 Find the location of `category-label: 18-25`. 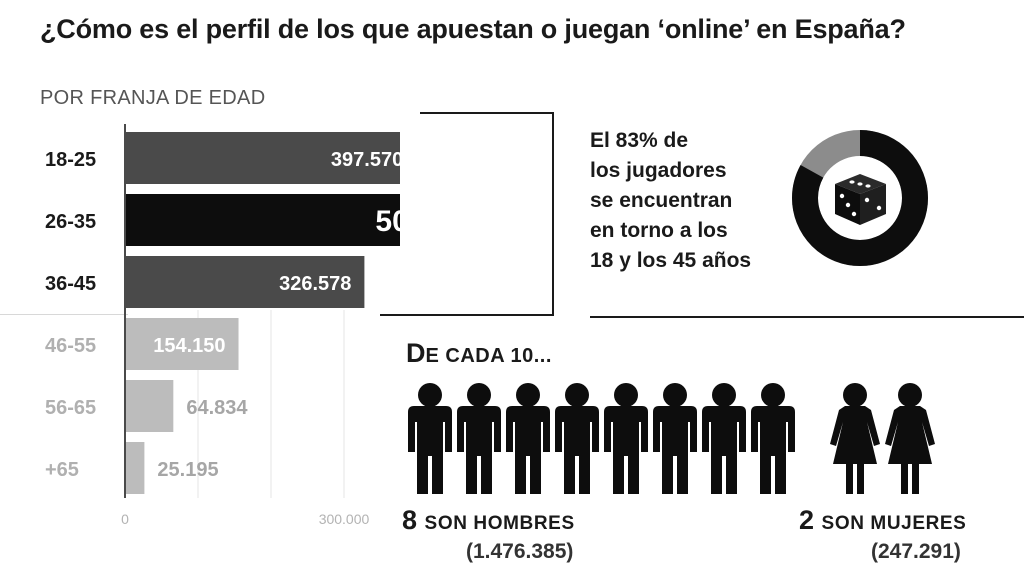

category-label: 18-25 is located at coordinates (70, 160).